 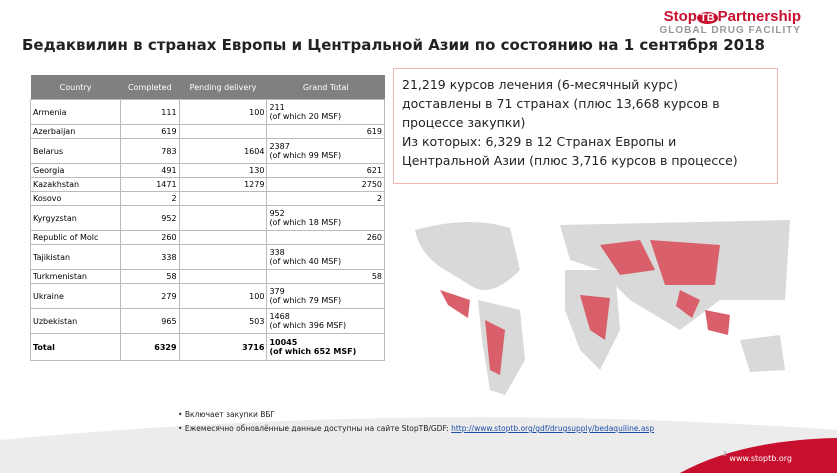 What do you see at coordinates (75, 237) in the screenshot?
I see `country-cell: Republic of Molc` at bounding box center [75, 237].